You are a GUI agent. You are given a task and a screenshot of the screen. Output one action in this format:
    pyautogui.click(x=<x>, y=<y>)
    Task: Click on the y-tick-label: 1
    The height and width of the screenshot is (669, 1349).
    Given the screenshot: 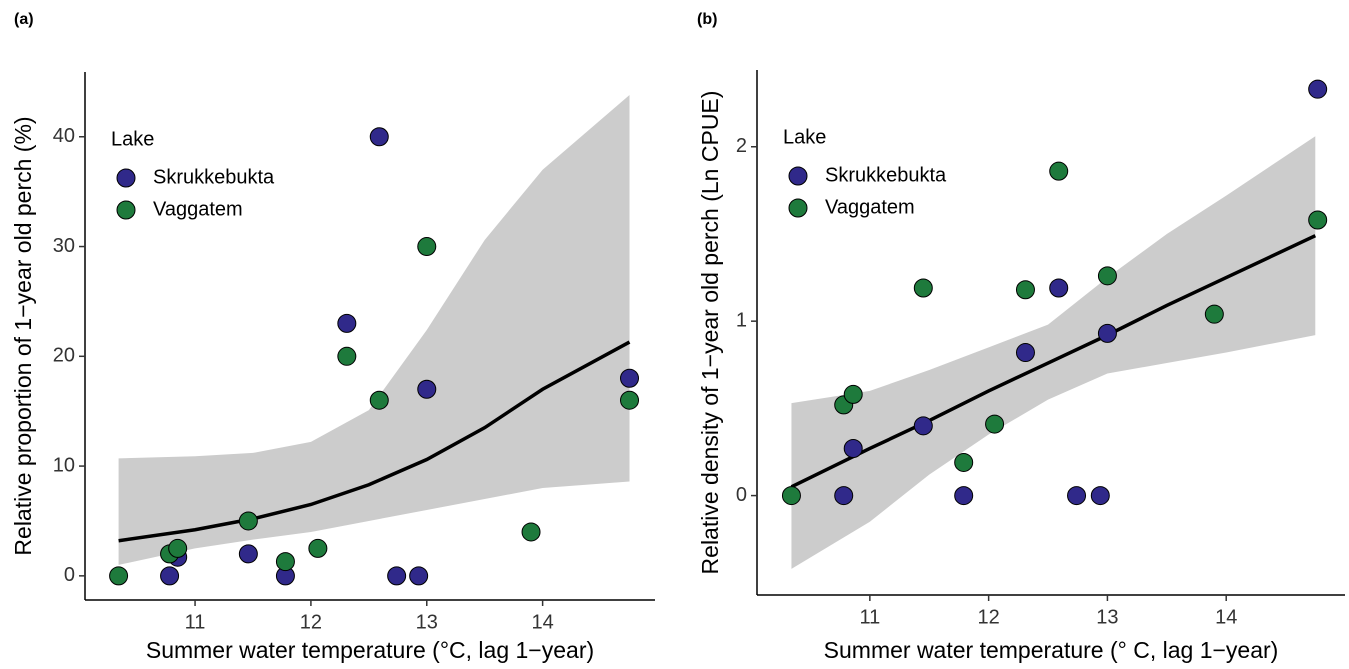 What is the action you would take?
    pyautogui.click(x=741, y=320)
    